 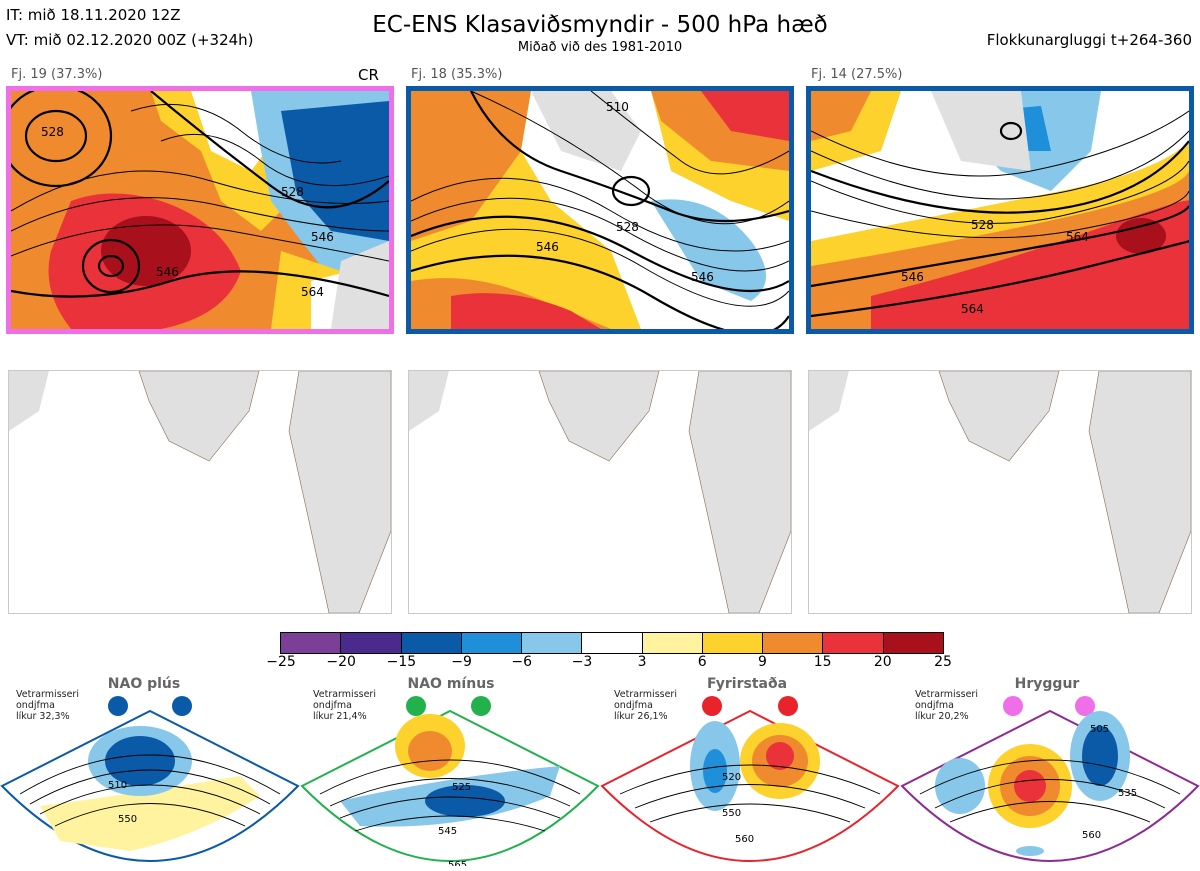 I want to click on regime-dot-2b, so click(x=481, y=706).